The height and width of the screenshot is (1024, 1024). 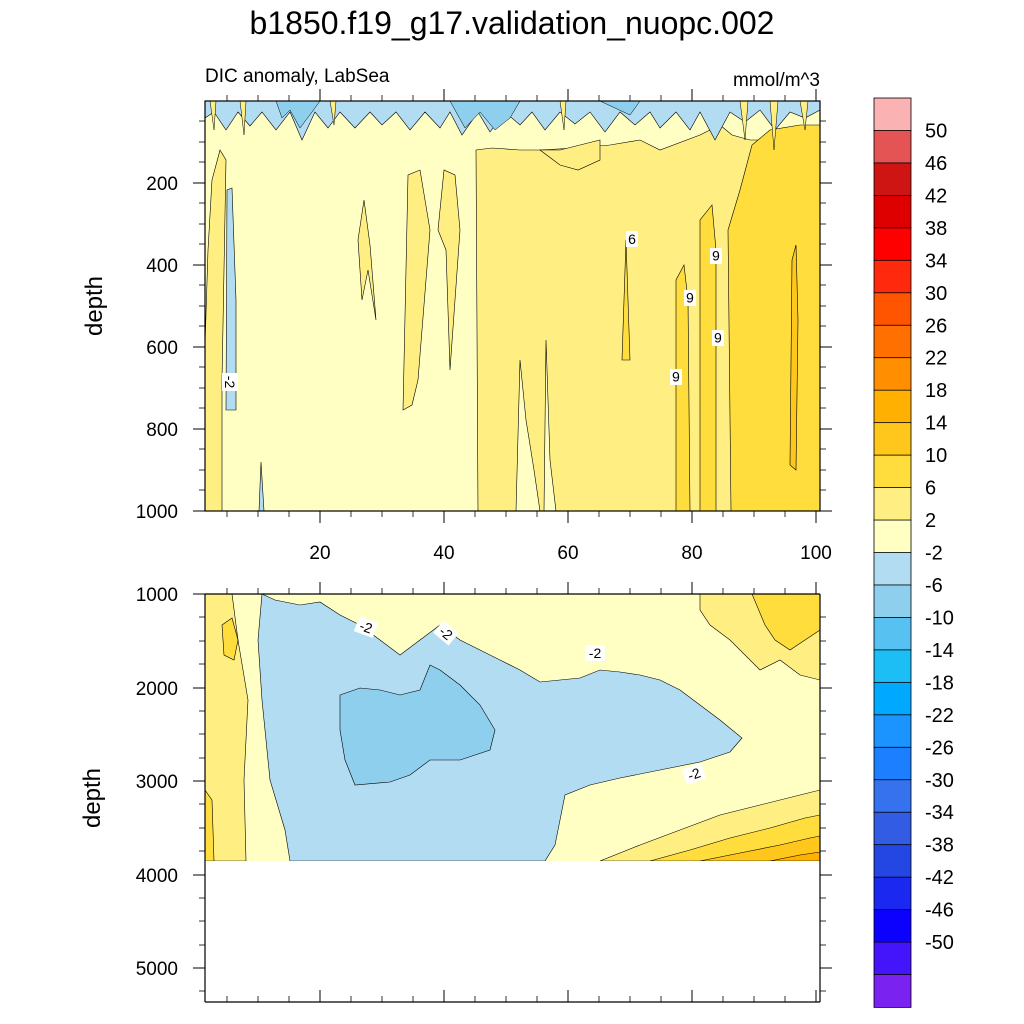 What do you see at coordinates (512, 931) in the screenshot?
I see `lower-empty-region` at bounding box center [512, 931].